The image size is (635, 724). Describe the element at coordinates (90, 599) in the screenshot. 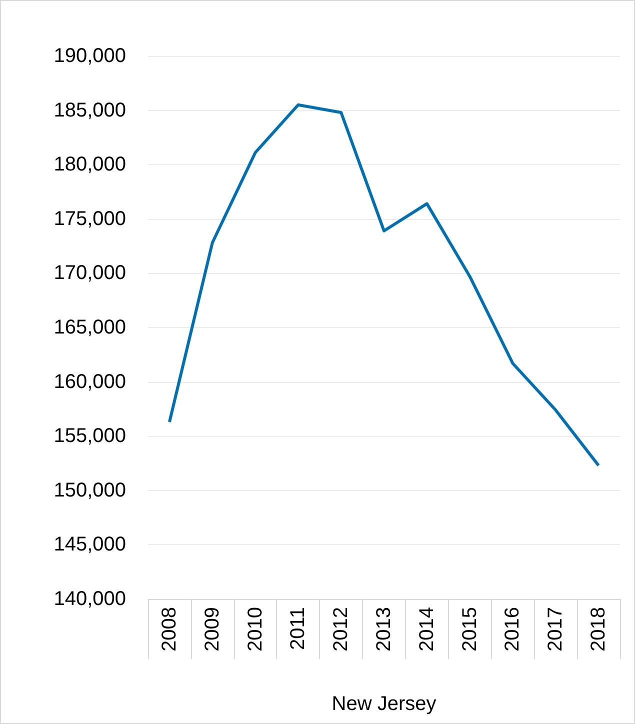

I see `y-tick-label: 140,000` at that location.